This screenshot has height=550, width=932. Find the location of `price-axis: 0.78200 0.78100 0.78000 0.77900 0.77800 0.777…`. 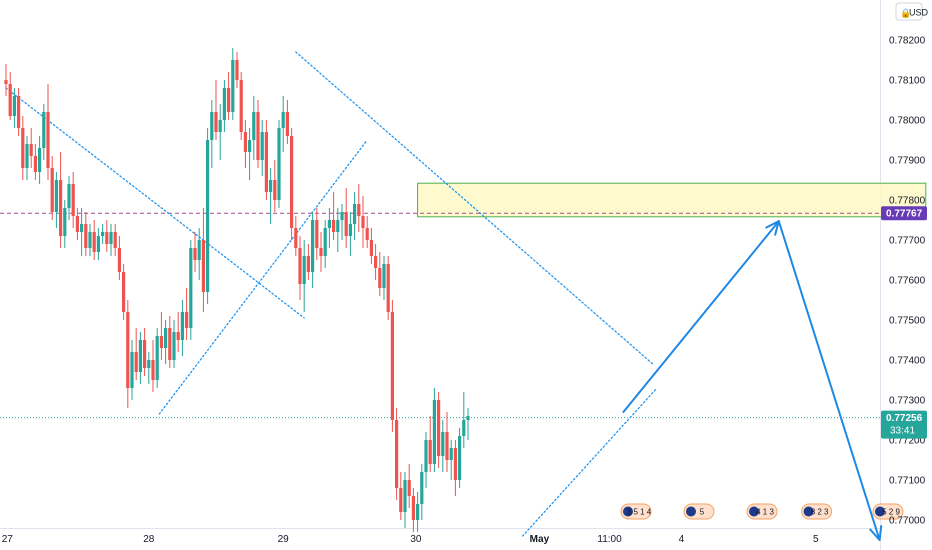

price-axis: 0.78200 0.78100 0.78000 0.77900 0.77800 0.777… is located at coordinates (907, 281).